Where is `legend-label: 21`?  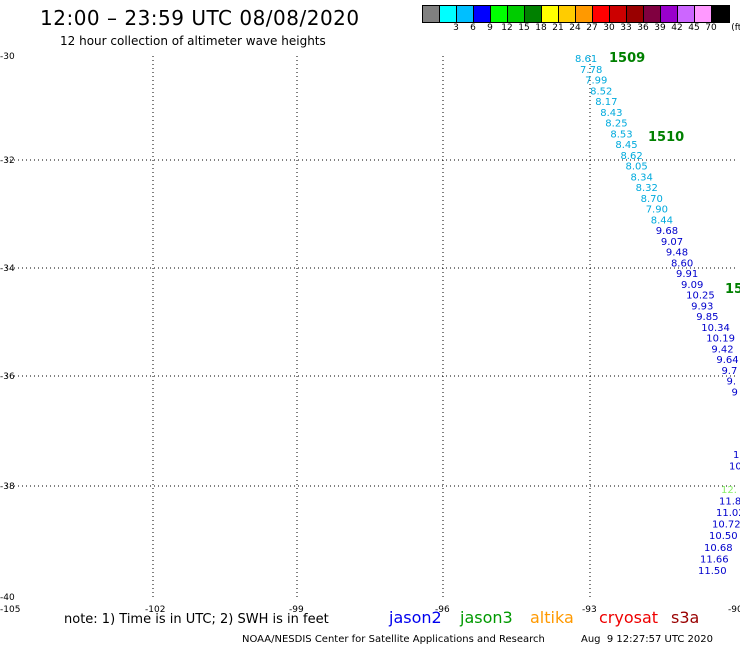
legend-label: 21 is located at coordinates (558, 28).